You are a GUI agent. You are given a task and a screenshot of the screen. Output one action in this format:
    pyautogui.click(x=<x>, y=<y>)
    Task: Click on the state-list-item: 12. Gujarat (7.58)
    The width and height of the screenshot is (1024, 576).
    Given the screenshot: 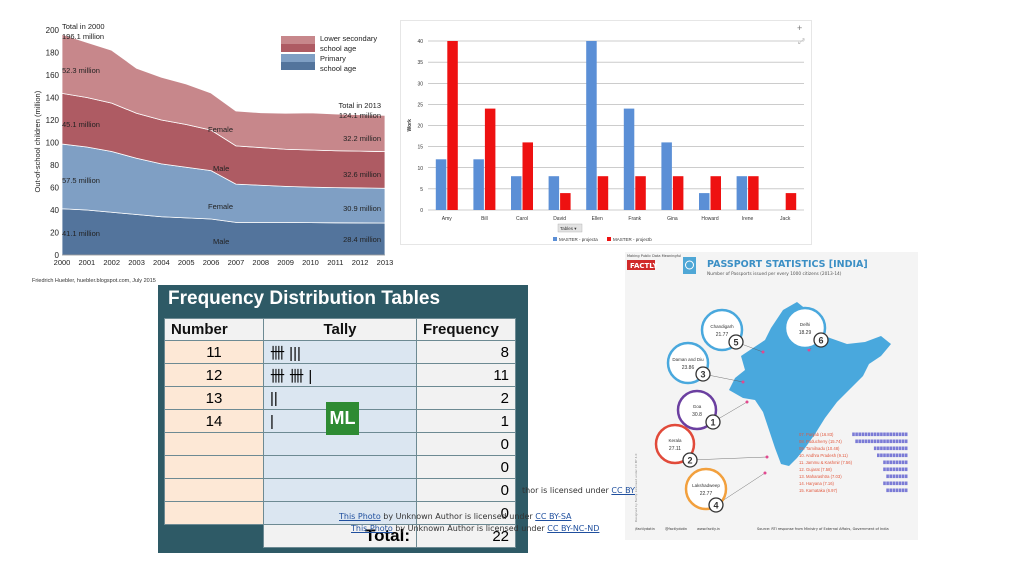 What is the action you would take?
    pyautogui.click(x=815, y=469)
    